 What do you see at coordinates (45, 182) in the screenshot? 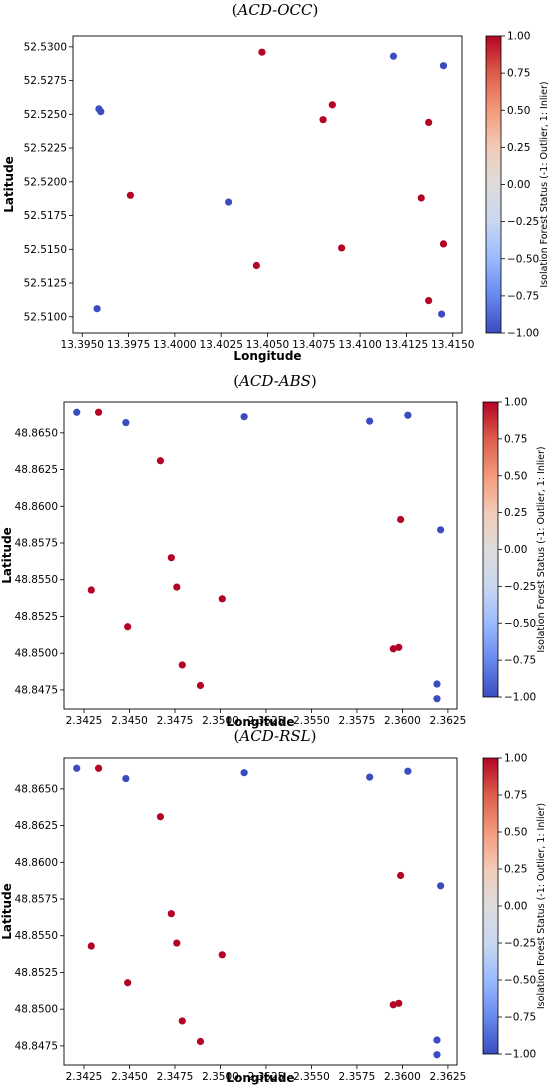
I see `y-tick-label: 52.5200` at bounding box center [45, 182].